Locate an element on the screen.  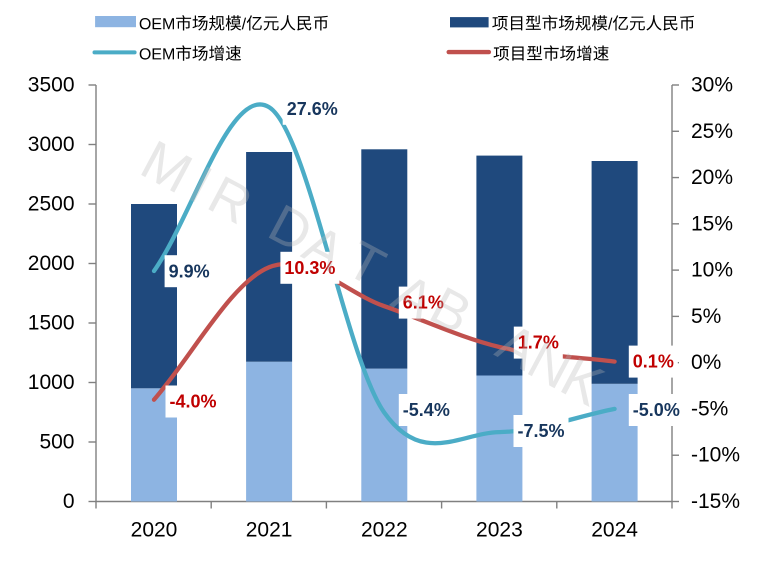
svg-text: -5.4% is located at coordinates (426, 410).